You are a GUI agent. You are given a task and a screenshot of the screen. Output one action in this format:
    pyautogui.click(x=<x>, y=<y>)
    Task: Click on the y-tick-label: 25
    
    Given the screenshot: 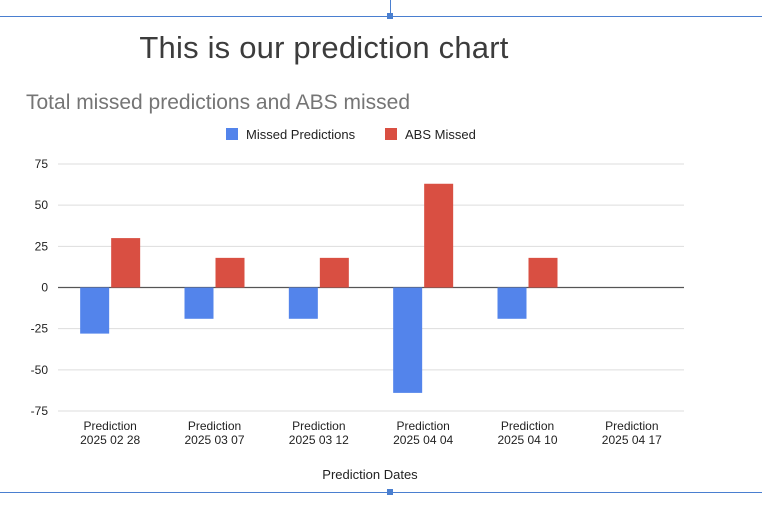 What is the action you would take?
    pyautogui.click(x=42, y=246)
    